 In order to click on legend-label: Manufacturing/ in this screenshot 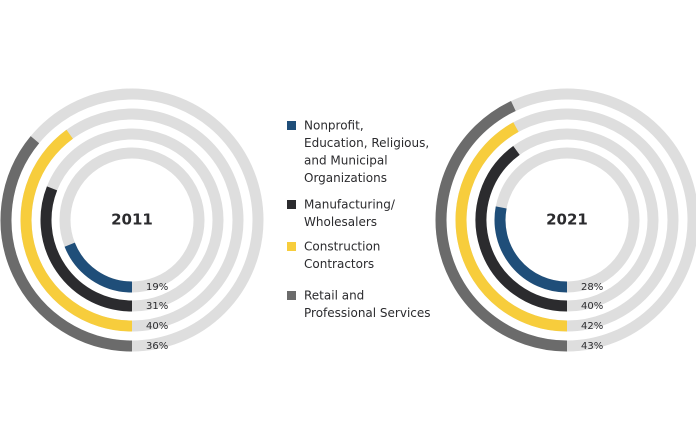, I will do `click(350, 205)`.